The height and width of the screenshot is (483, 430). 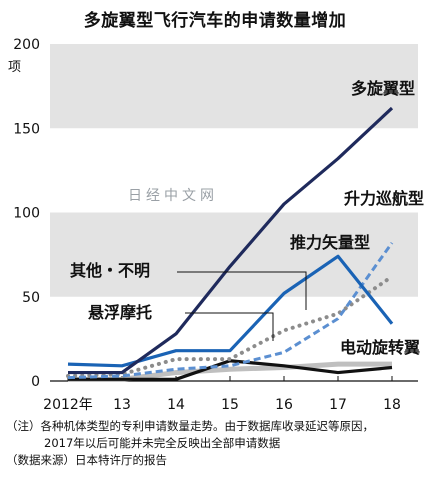 What do you see at coordinates (26, 129) in the screenshot?
I see `y-tick-label: 150` at bounding box center [26, 129].